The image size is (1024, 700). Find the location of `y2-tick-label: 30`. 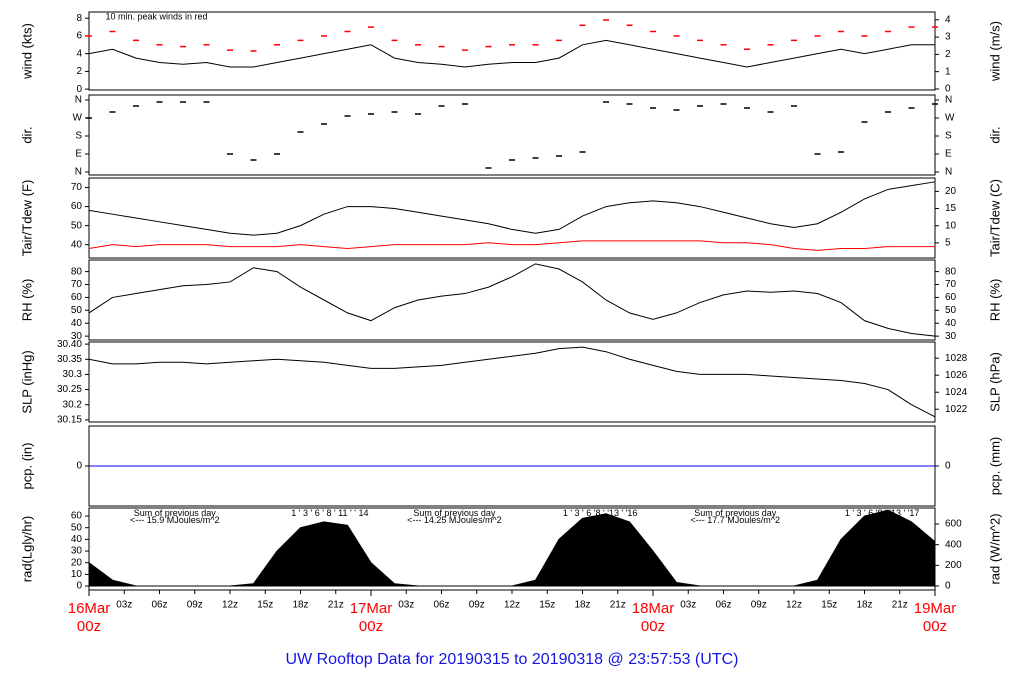

y2-tick-label: 30 is located at coordinates (951, 336).